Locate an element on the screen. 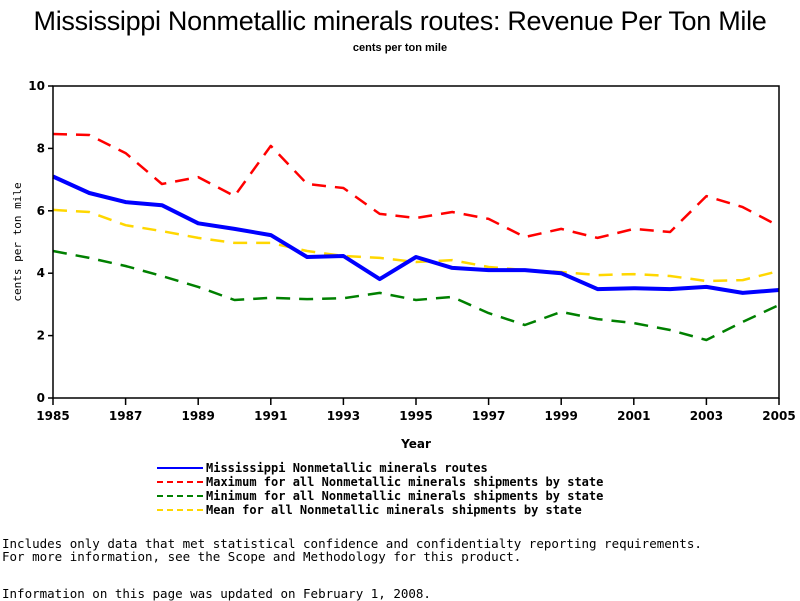 Image resolution: width=800 pixels, height=601 pixels. legend-swatch-maximum is located at coordinates (180, 482).